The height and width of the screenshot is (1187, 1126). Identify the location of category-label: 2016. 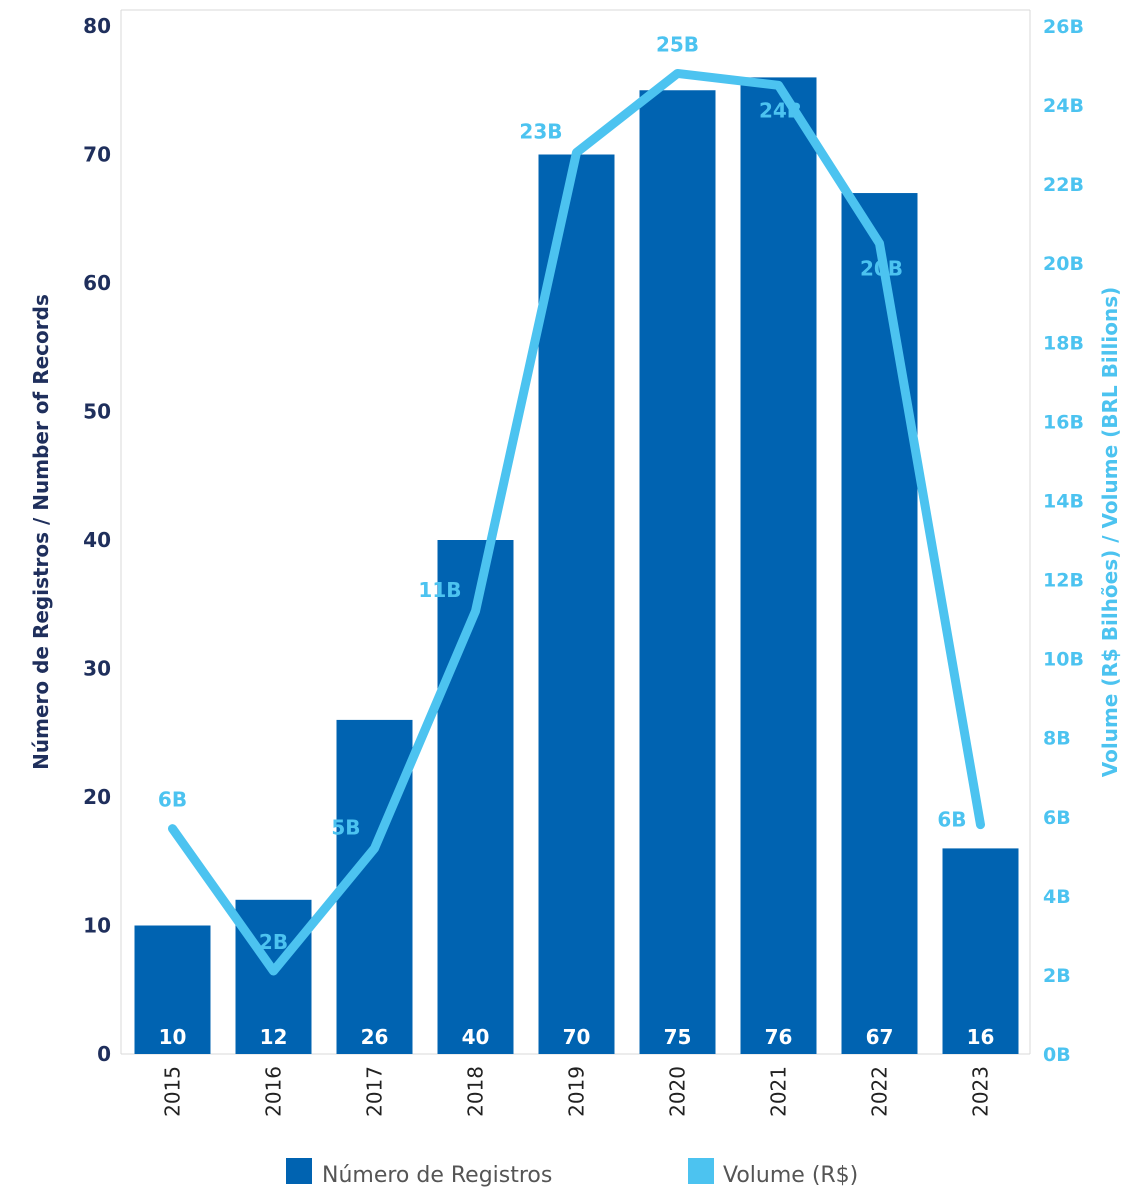
(274, 1091).